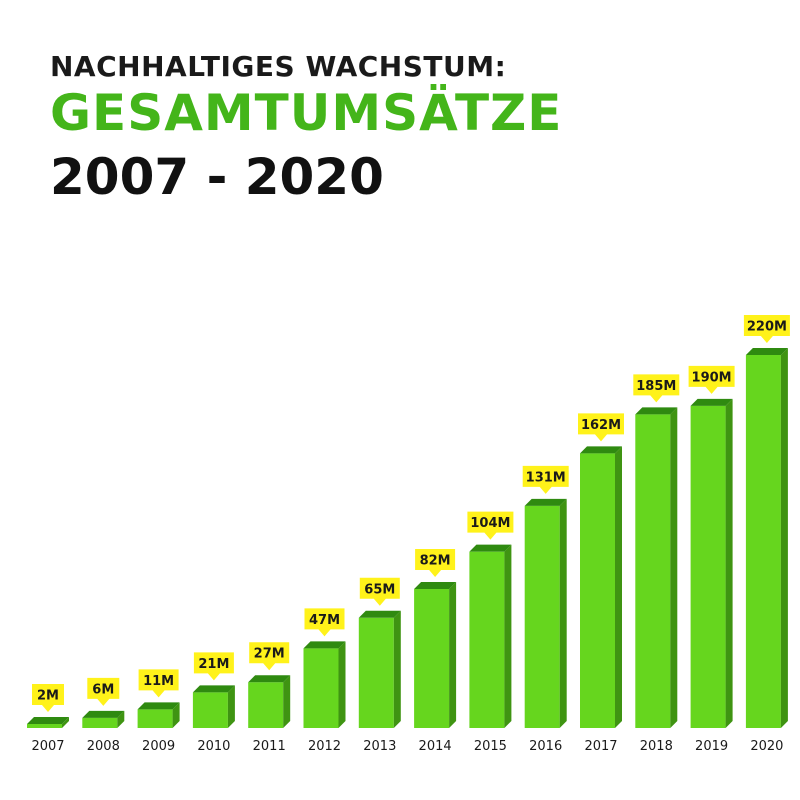  Describe the element at coordinates (397, 669) in the screenshot. I see `bar-side-2013` at that location.